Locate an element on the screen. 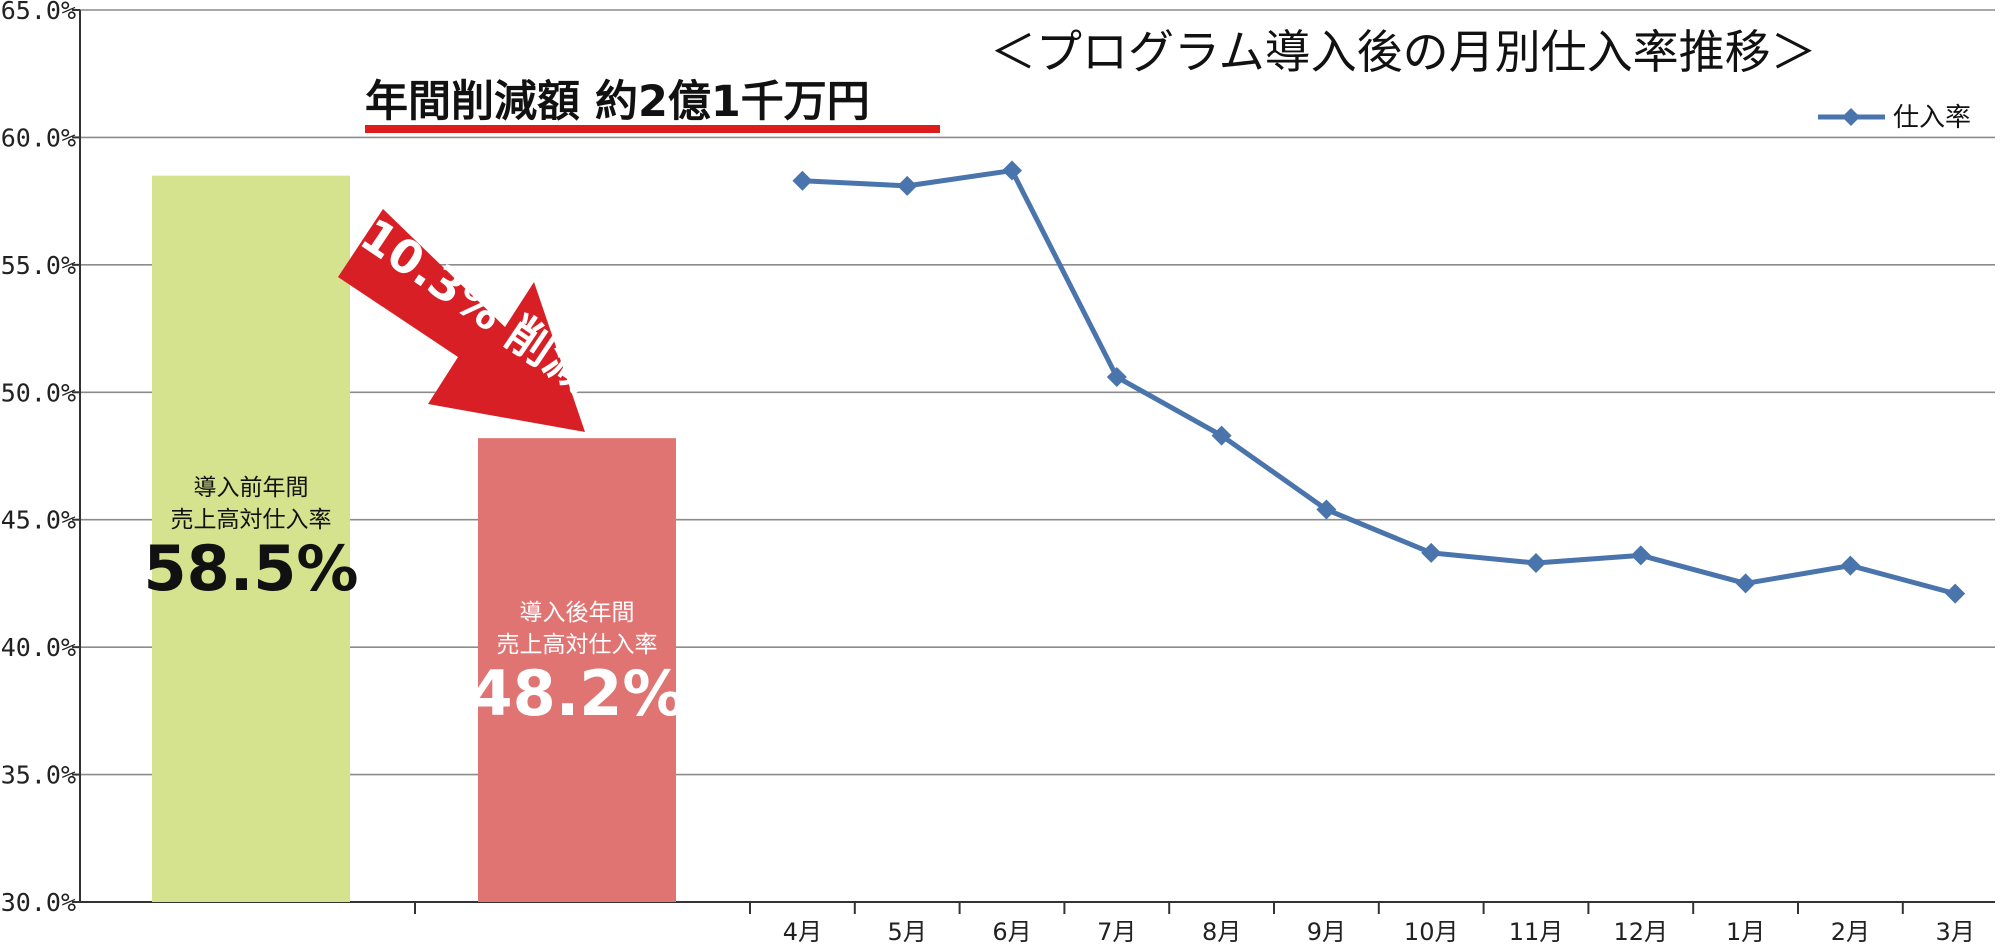  bar-value-label: 48.2% is located at coordinates (576, 693).